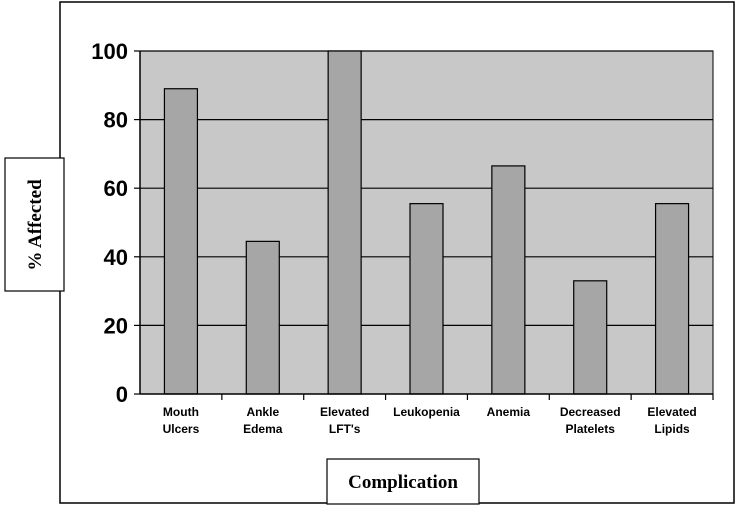 The image size is (738, 507). I want to click on x-tick-label: Decreased Platelets, so click(590, 420).